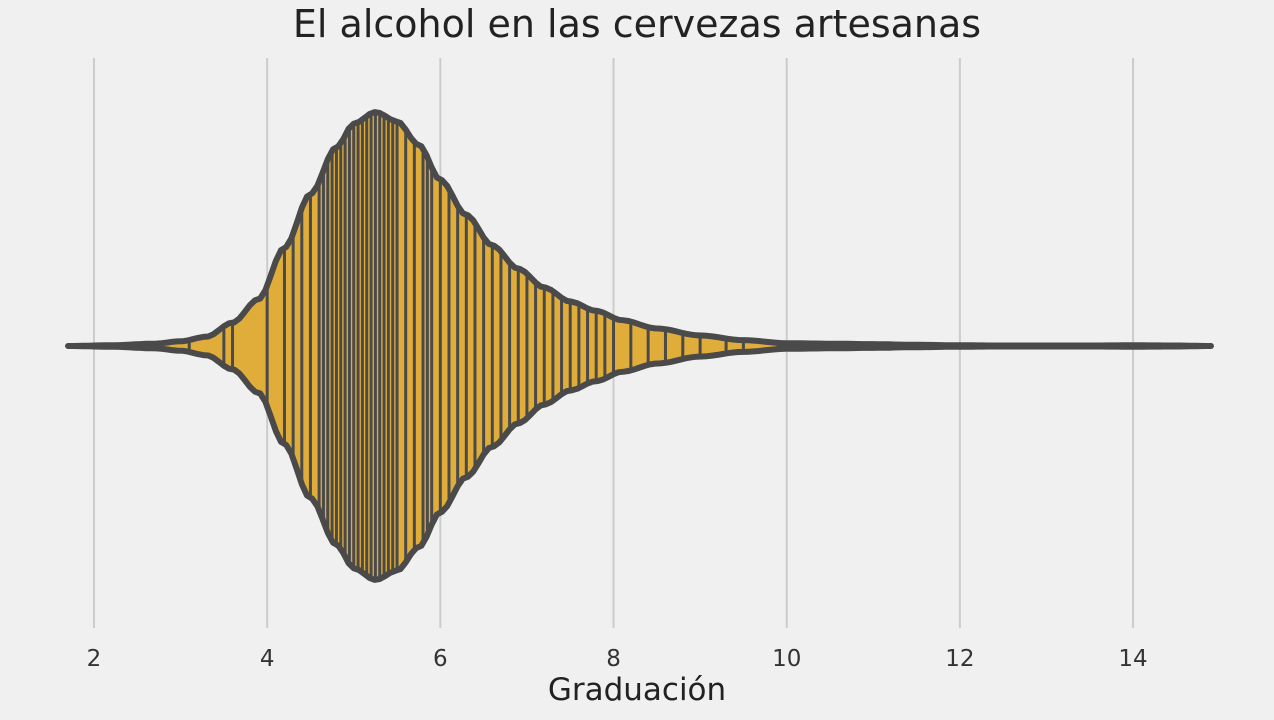 The image size is (1274, 720). What do you see at coordinates (613, 659) in the screenshot?
I see `x-tick-label-8: 8` at bounding box center [613, 659].